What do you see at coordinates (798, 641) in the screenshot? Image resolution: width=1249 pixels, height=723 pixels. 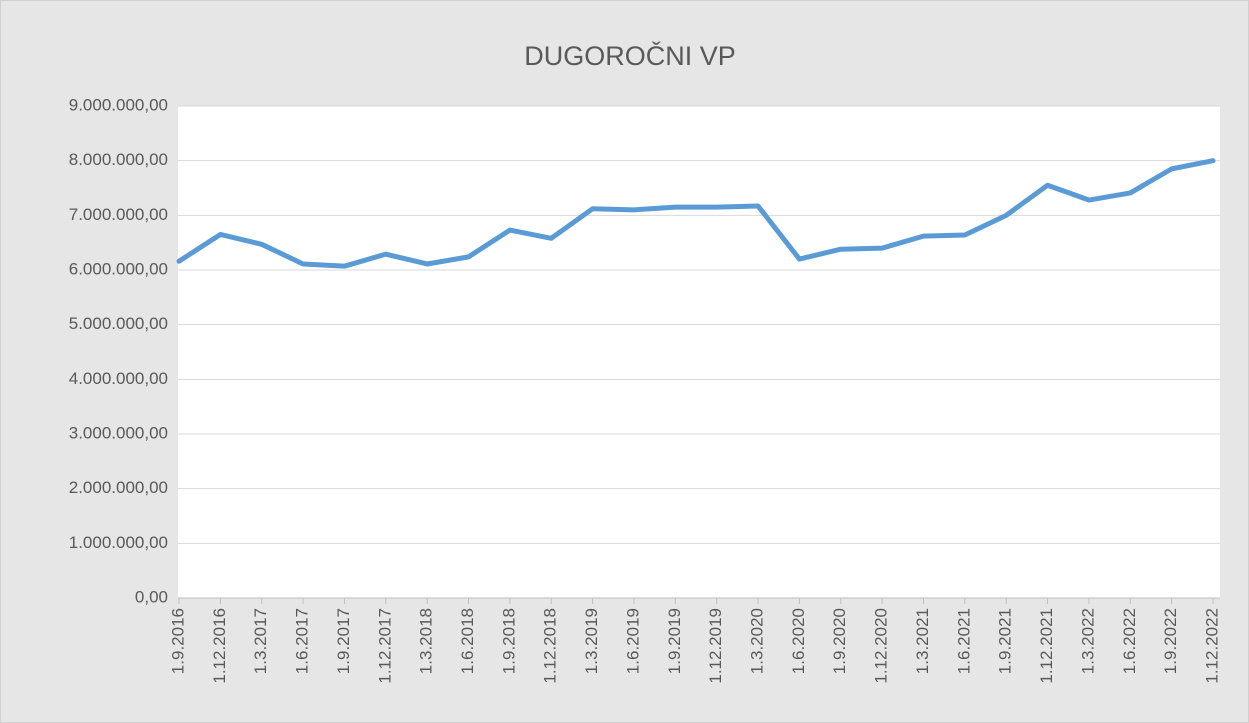 I see `x-tick-label: 1.6.2020` at bounding box center [798, 641].